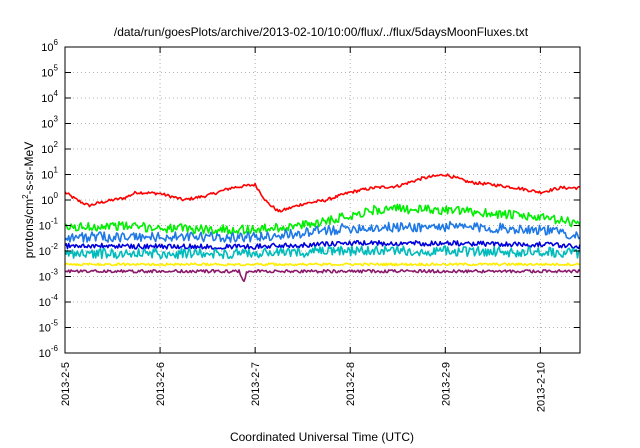 This screenshot has width=640, height=448. What do you see at coordinates (55, 272) in the screenshot?
I see `y-tick-label-exponent: -3` at bounding box center [55, 272].